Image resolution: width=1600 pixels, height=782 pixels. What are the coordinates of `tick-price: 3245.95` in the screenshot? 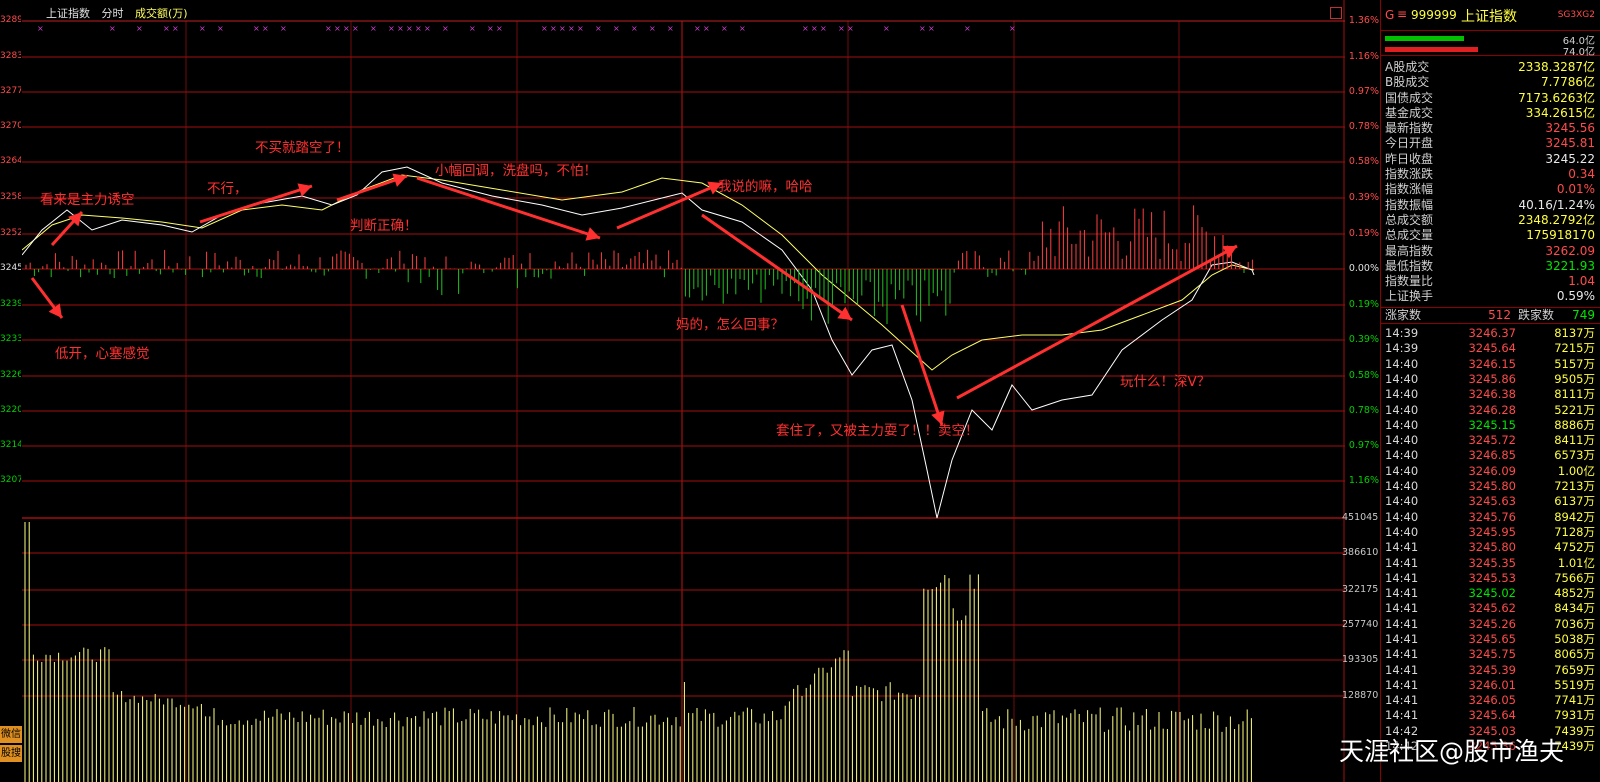 It's located at (1492, 531).